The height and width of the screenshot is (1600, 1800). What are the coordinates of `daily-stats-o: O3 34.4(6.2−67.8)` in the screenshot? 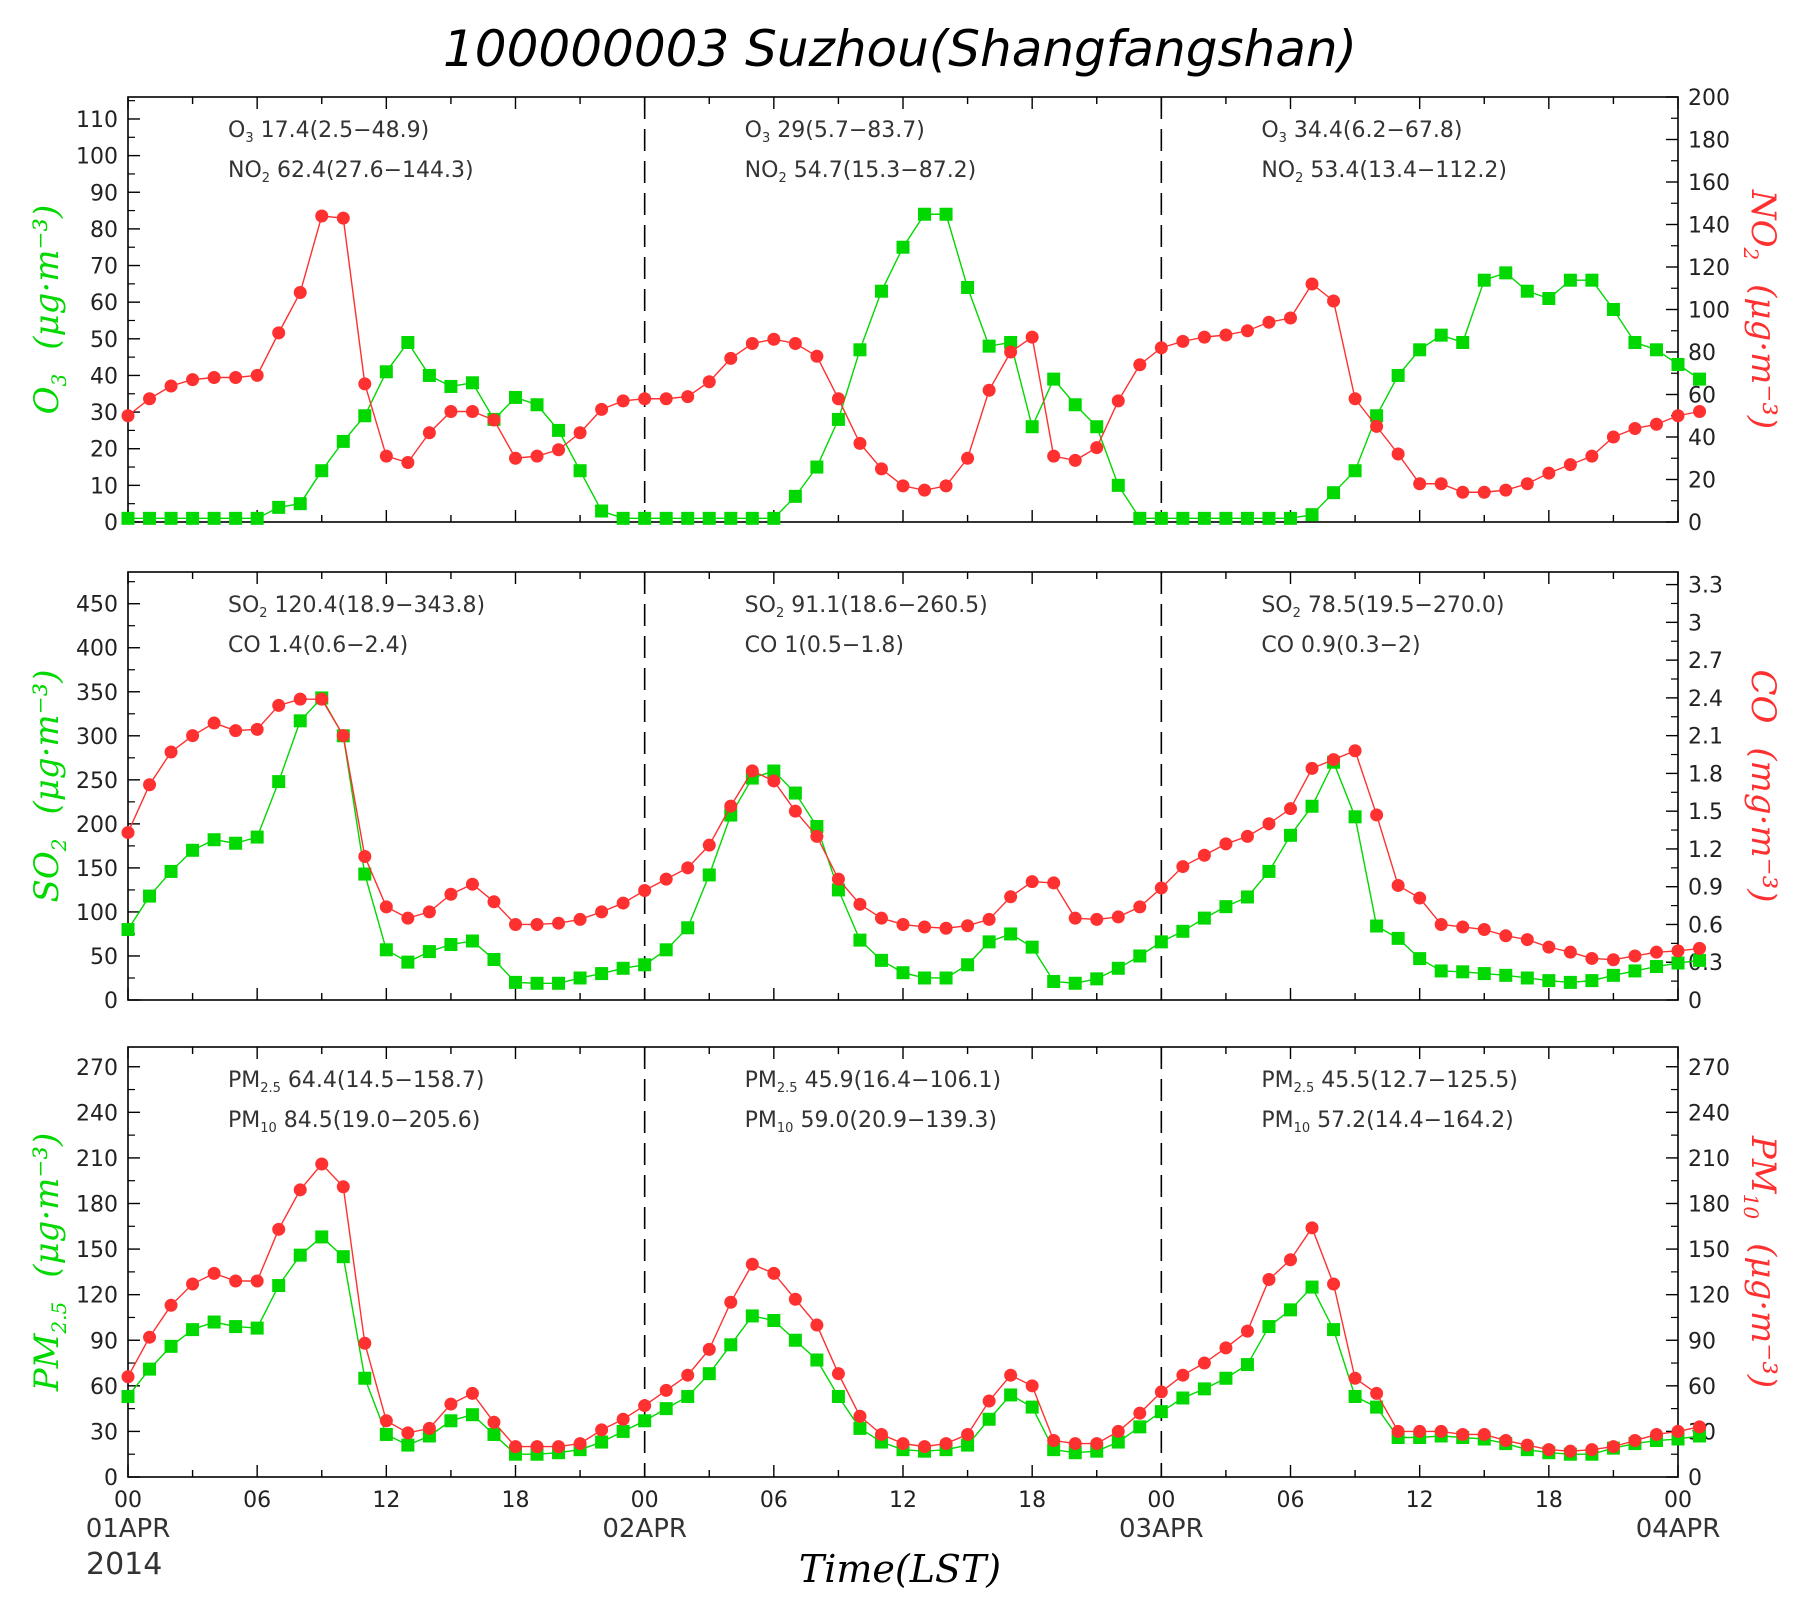 It's located at (1361, 132).